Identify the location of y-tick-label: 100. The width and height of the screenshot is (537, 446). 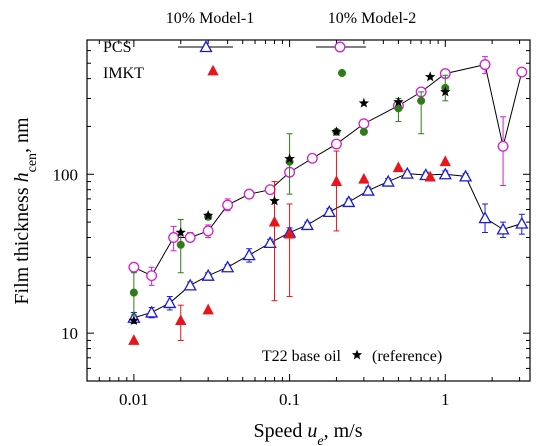
(66, 174).